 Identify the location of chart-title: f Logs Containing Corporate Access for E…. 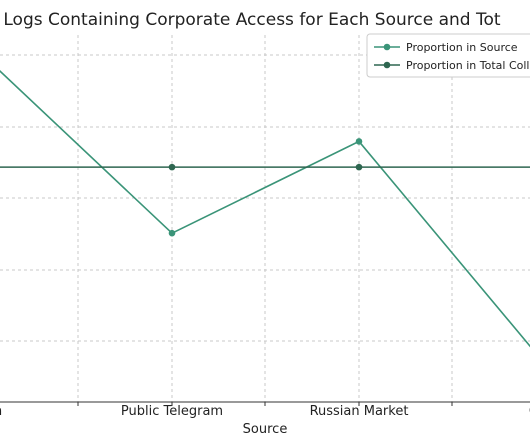
(250, 20).